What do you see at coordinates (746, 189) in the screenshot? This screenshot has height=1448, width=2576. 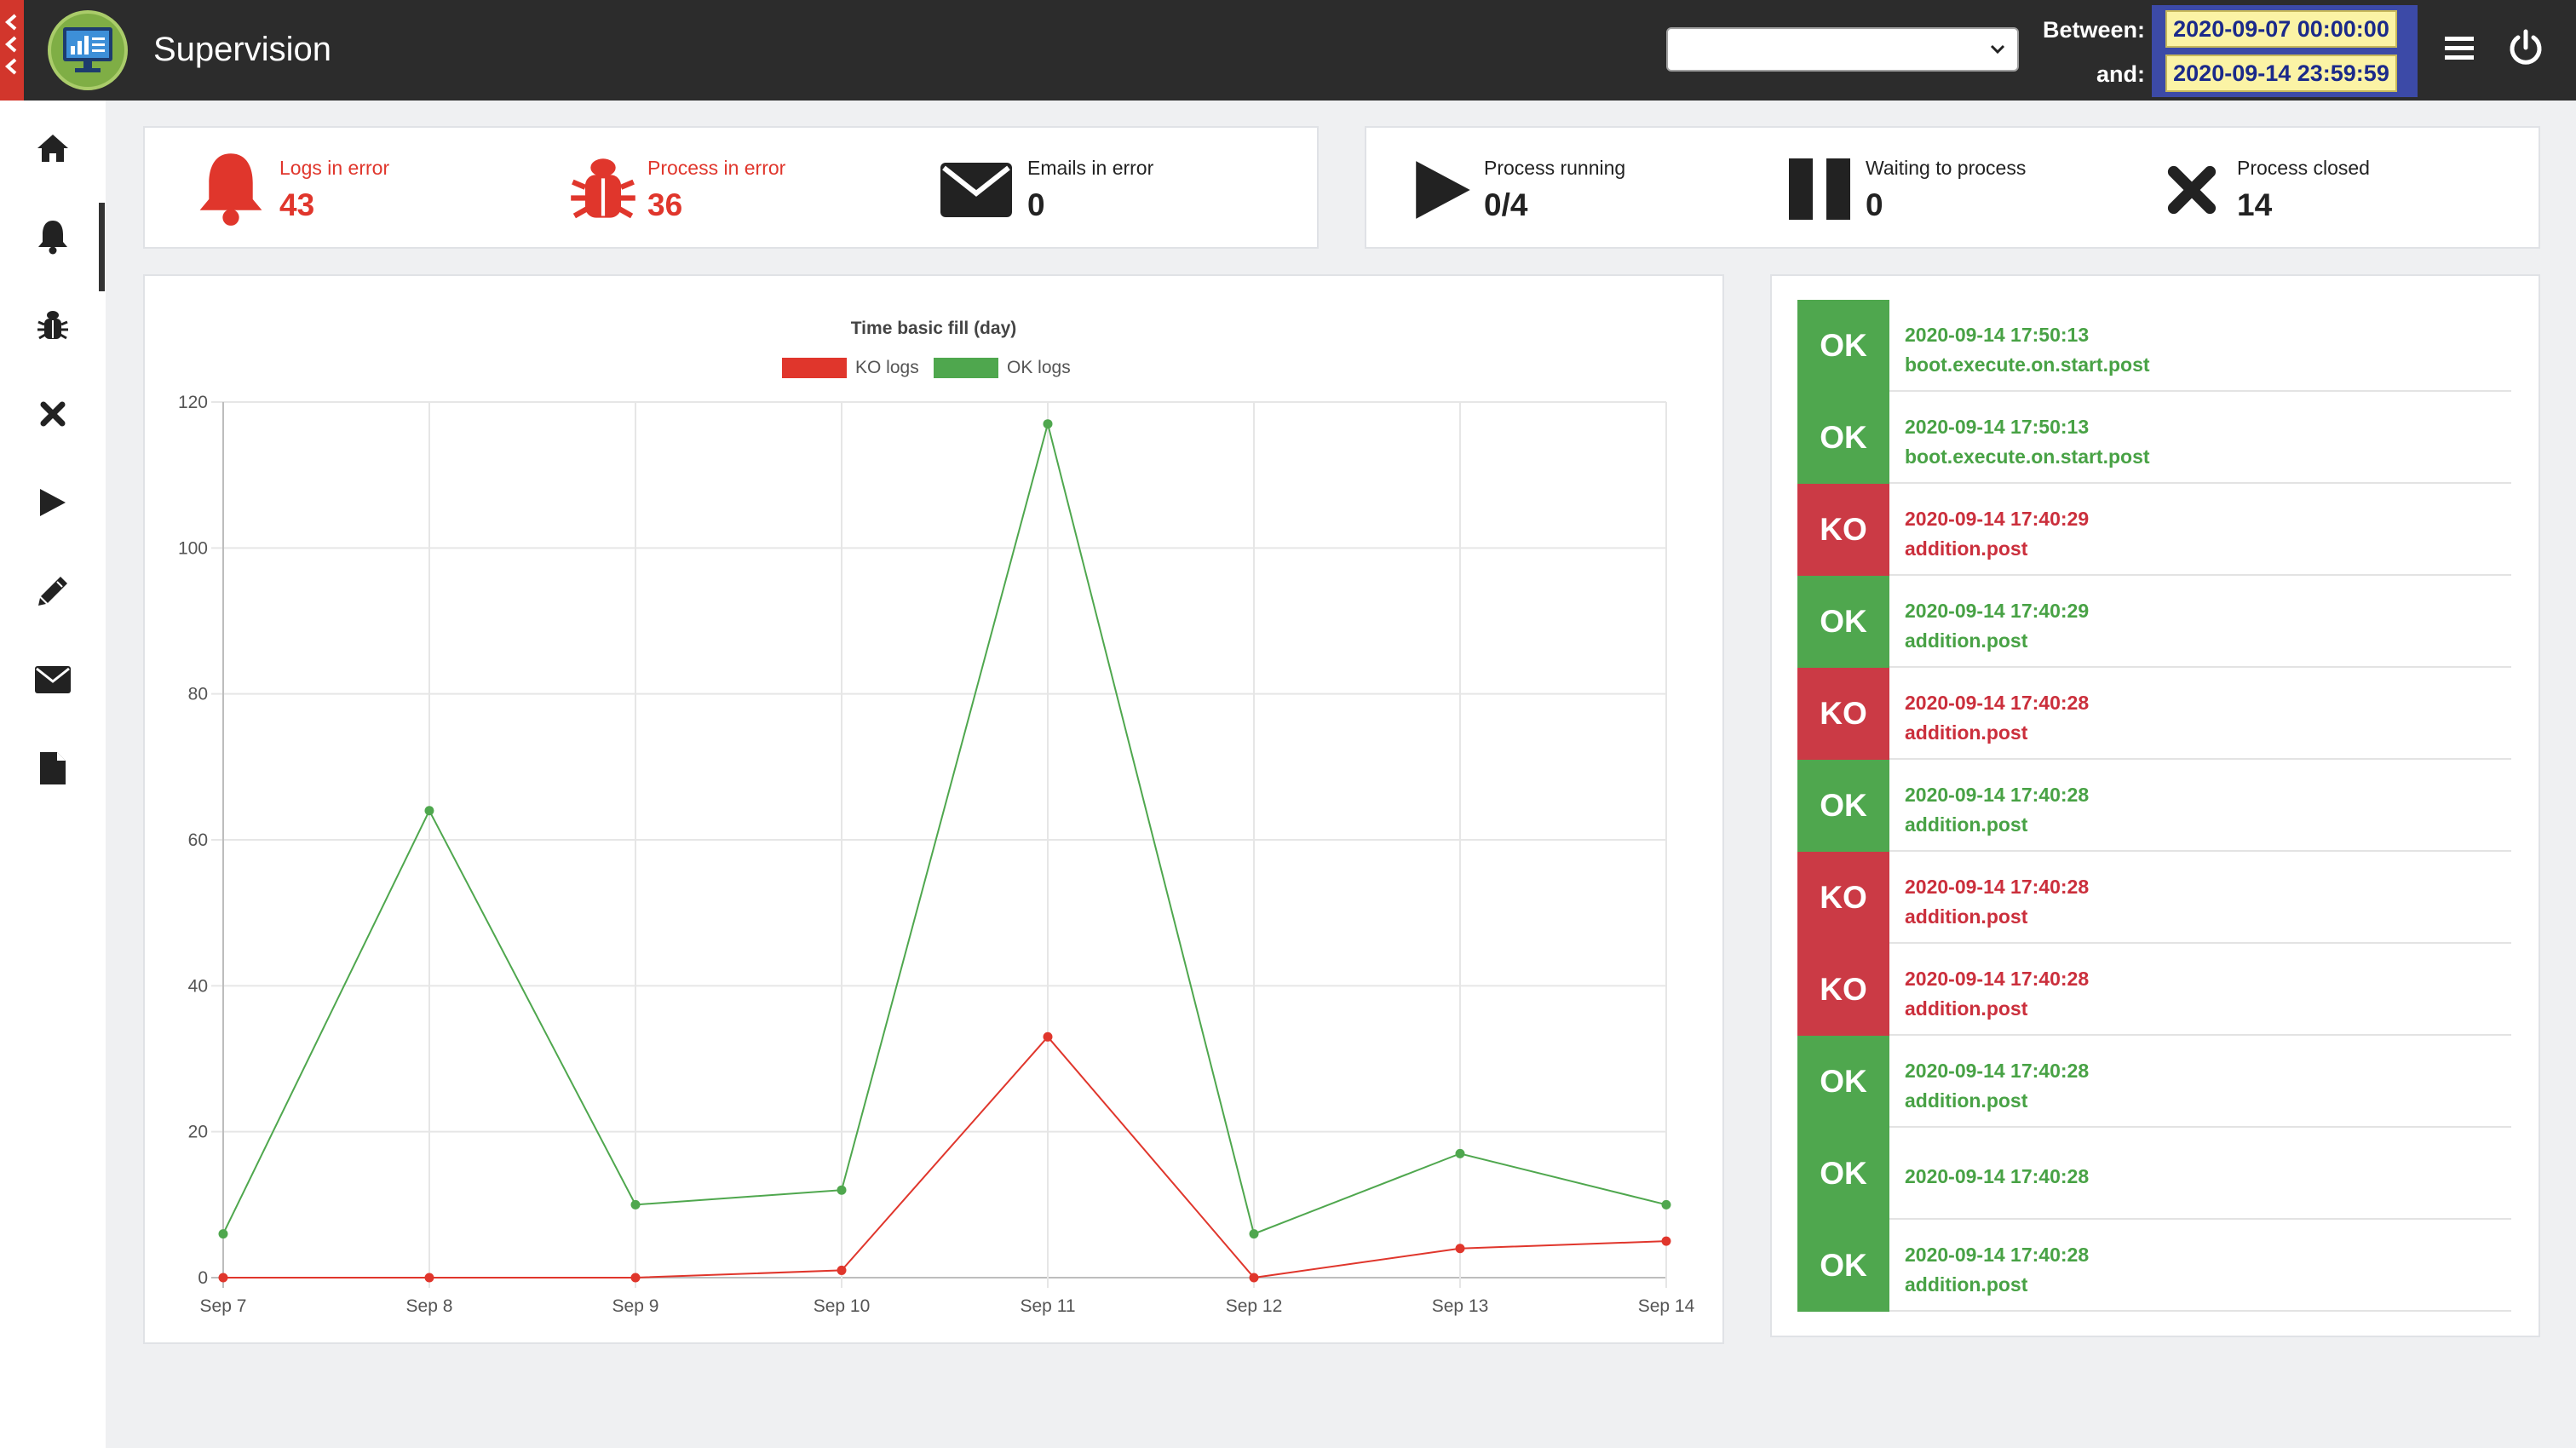 I see `stat-process-in-error: Process in error 36` at bounding box center [746, 189].